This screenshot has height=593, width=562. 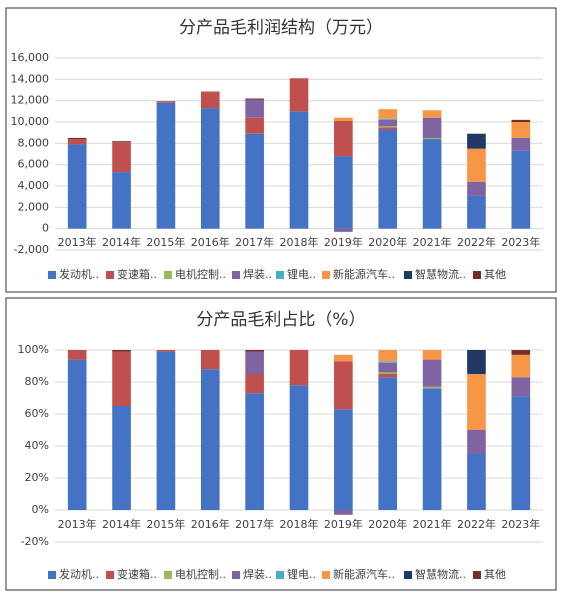 I want to click on chart-title: 分产品毛利润结构（万元）, so click(x=281, y=28).